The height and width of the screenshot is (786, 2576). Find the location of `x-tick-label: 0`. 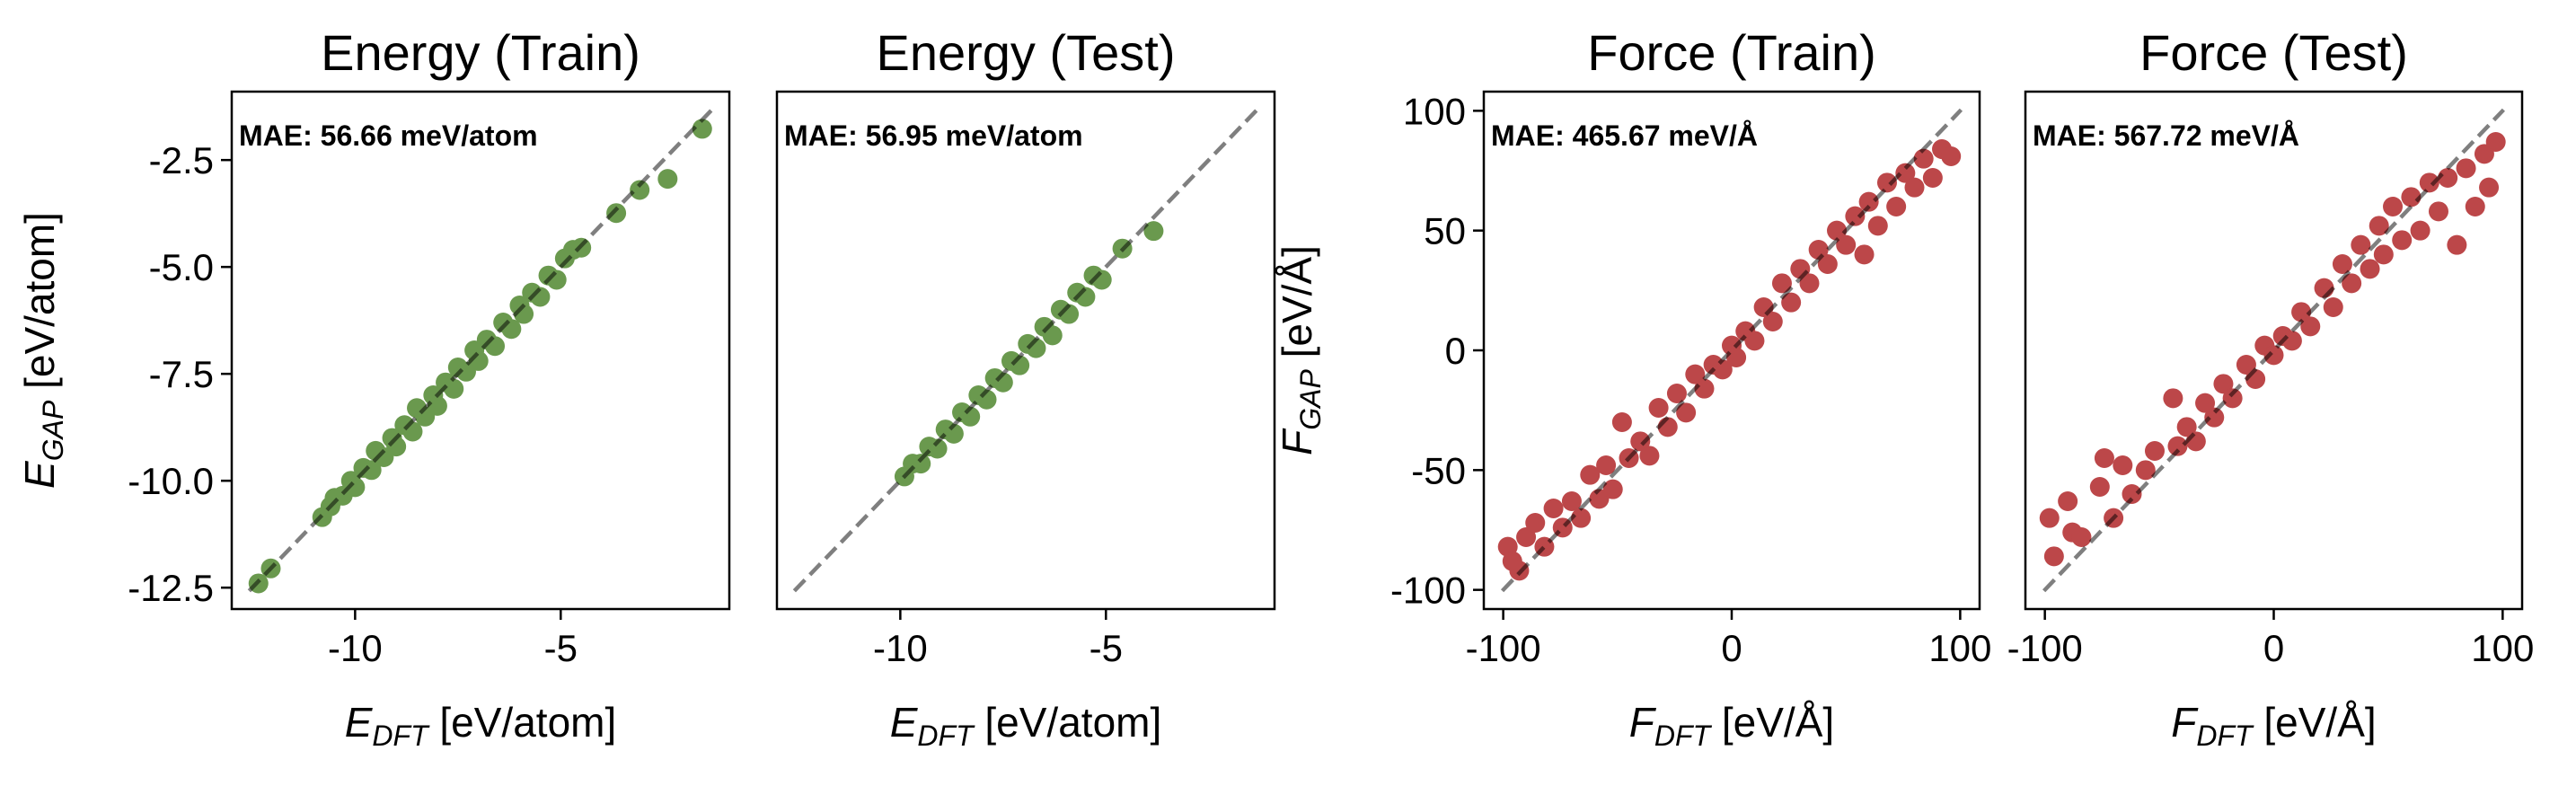

x-tick-label: 0 is located at coordinates (1731, 648).